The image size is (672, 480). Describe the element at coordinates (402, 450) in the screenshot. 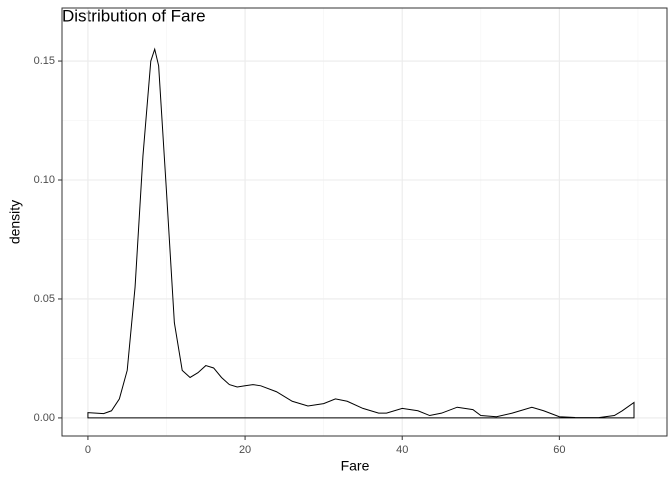

I see `x-tick-label: 40` at that location.